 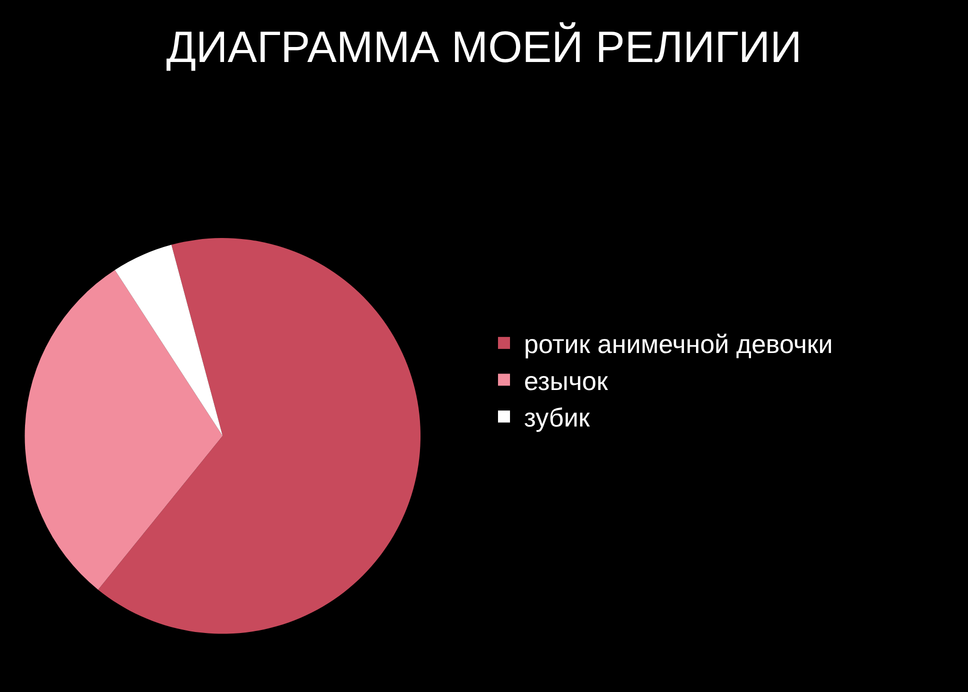 I want to click on chart-title: ДИАГРАММА МОЕЙ РЕЛИГИИ, so click(x=484, y=47).